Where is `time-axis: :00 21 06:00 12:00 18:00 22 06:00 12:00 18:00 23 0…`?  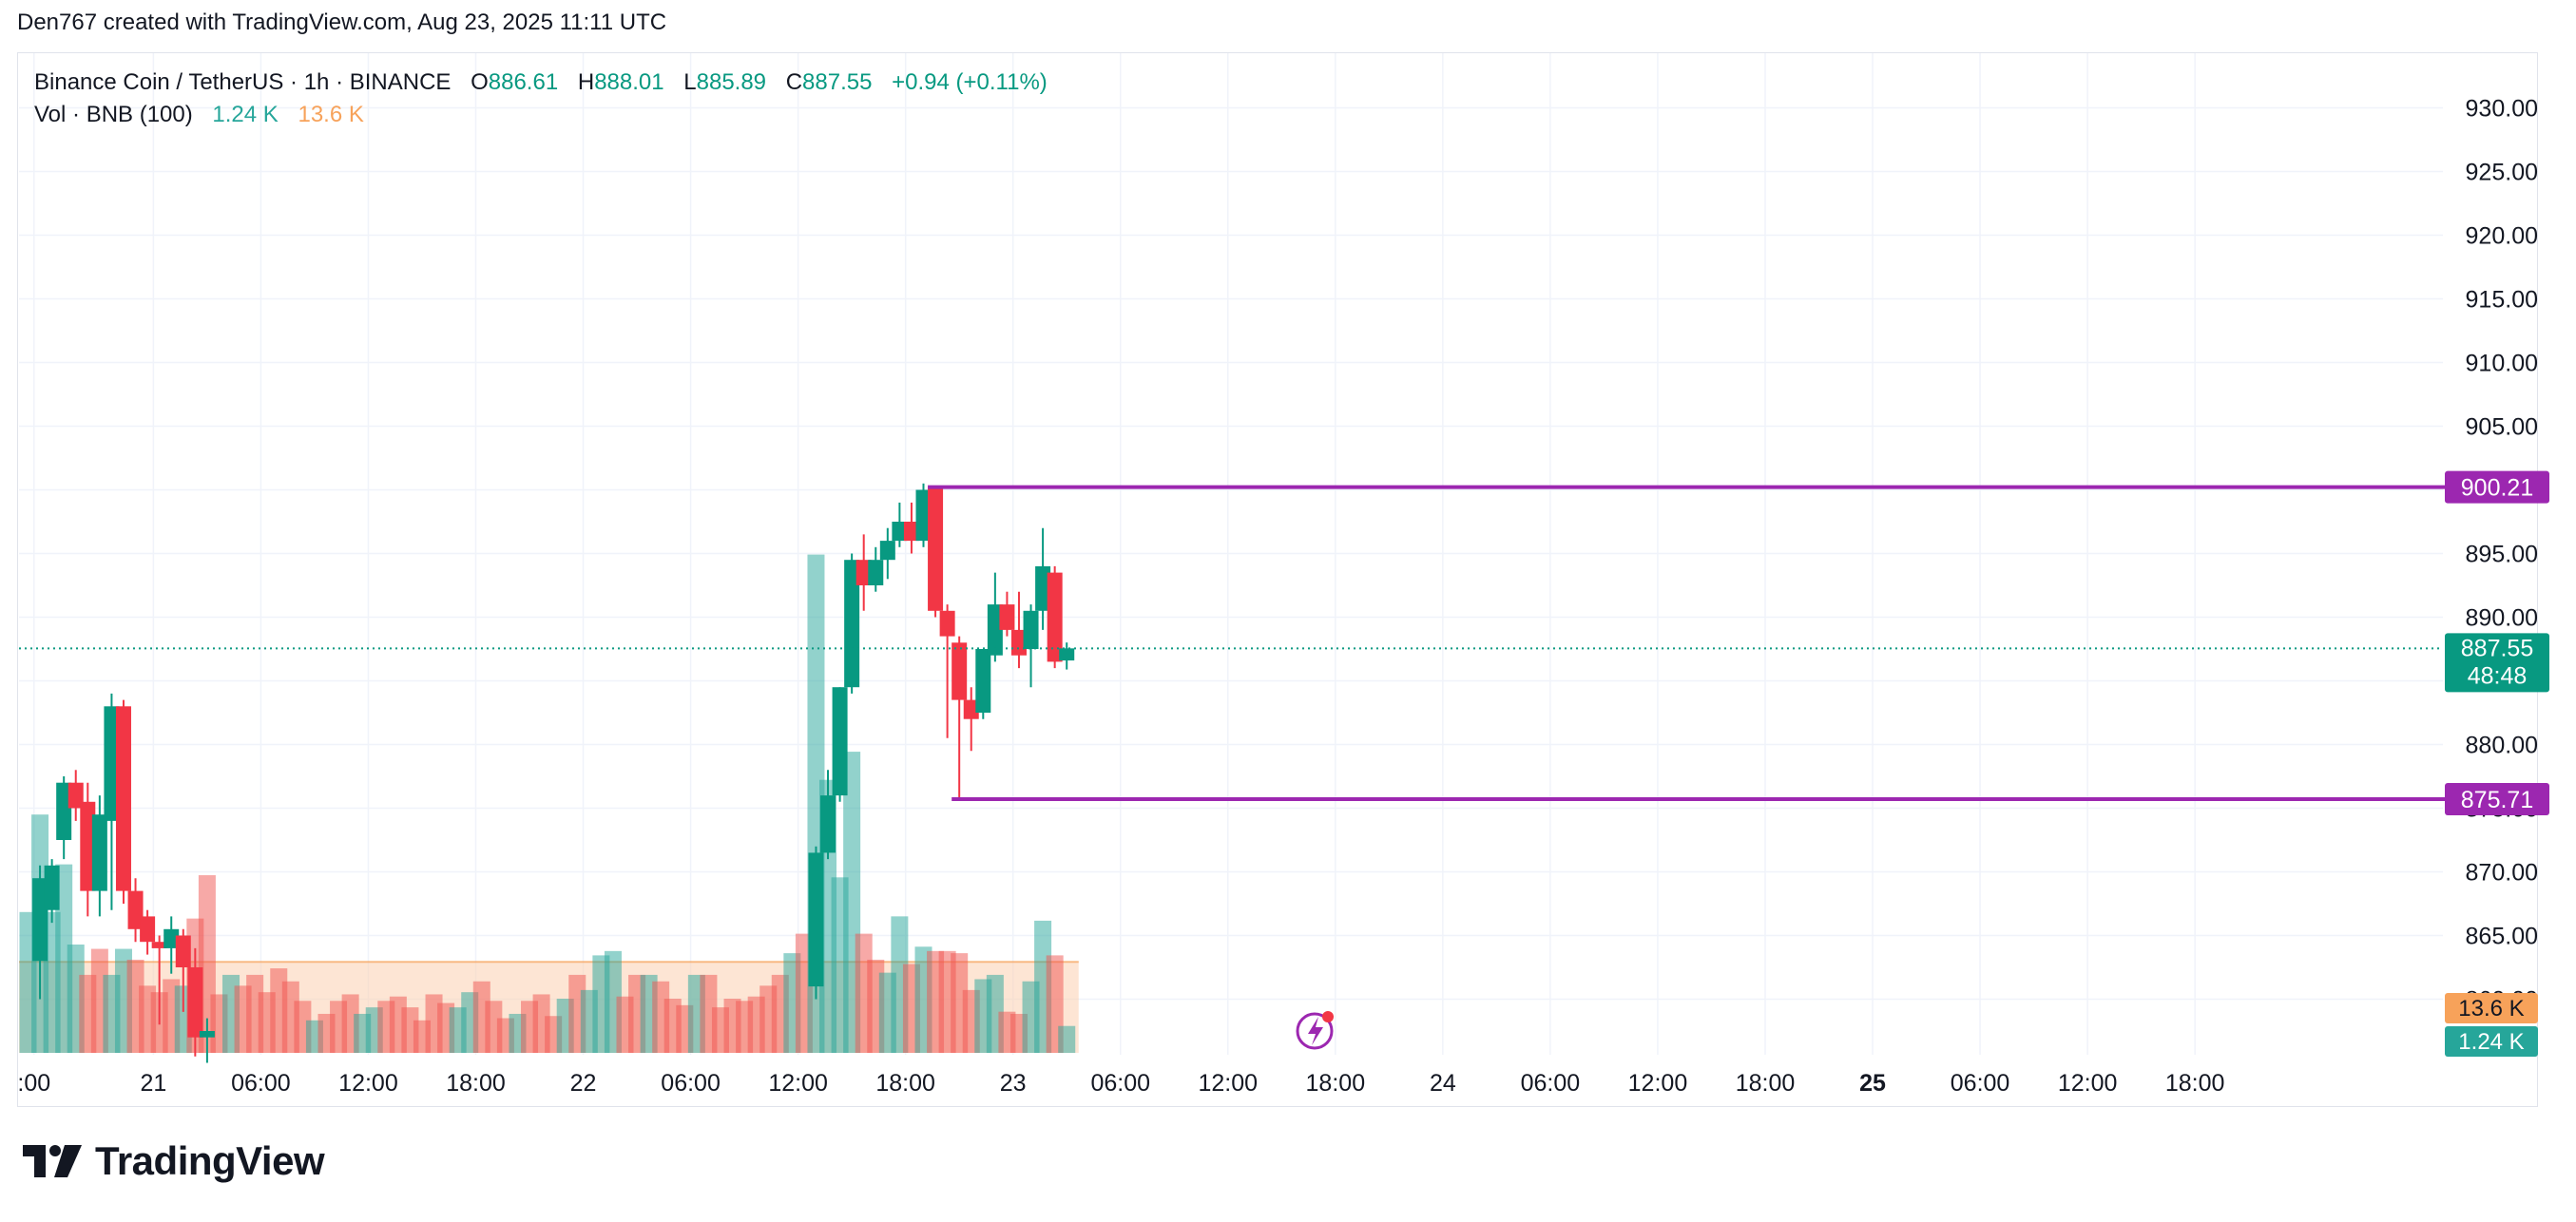
time-axis: :00 21 06:00 12:00 18:00 22 06:00 12:00 18:00 23 0… is located at coordinates (1120, 1083).